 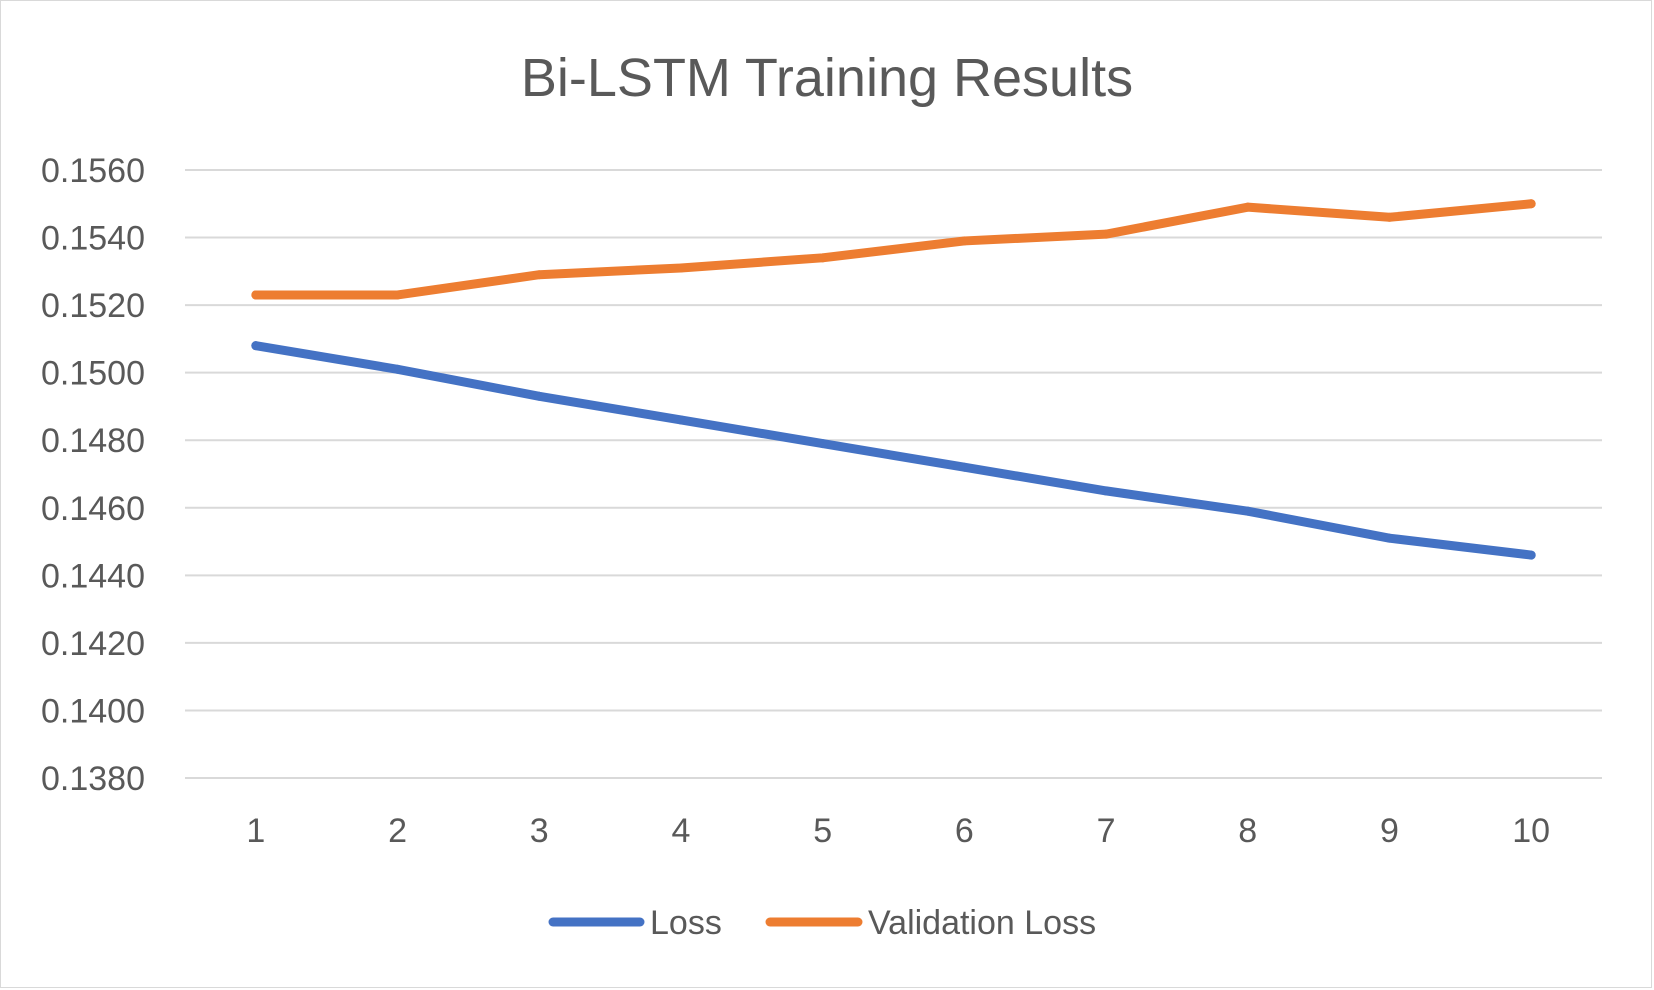 I want to click on legend-label: Loss, so click(x=686, y=923).